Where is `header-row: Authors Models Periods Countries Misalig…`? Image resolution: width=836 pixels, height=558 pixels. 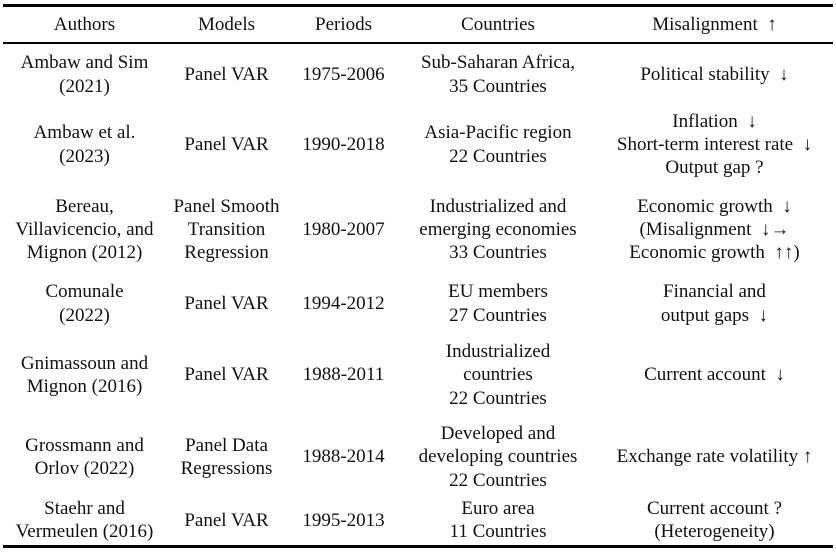
header-row: Authors Models Periods Countries Misalig… is located at coordinates (418, 24).